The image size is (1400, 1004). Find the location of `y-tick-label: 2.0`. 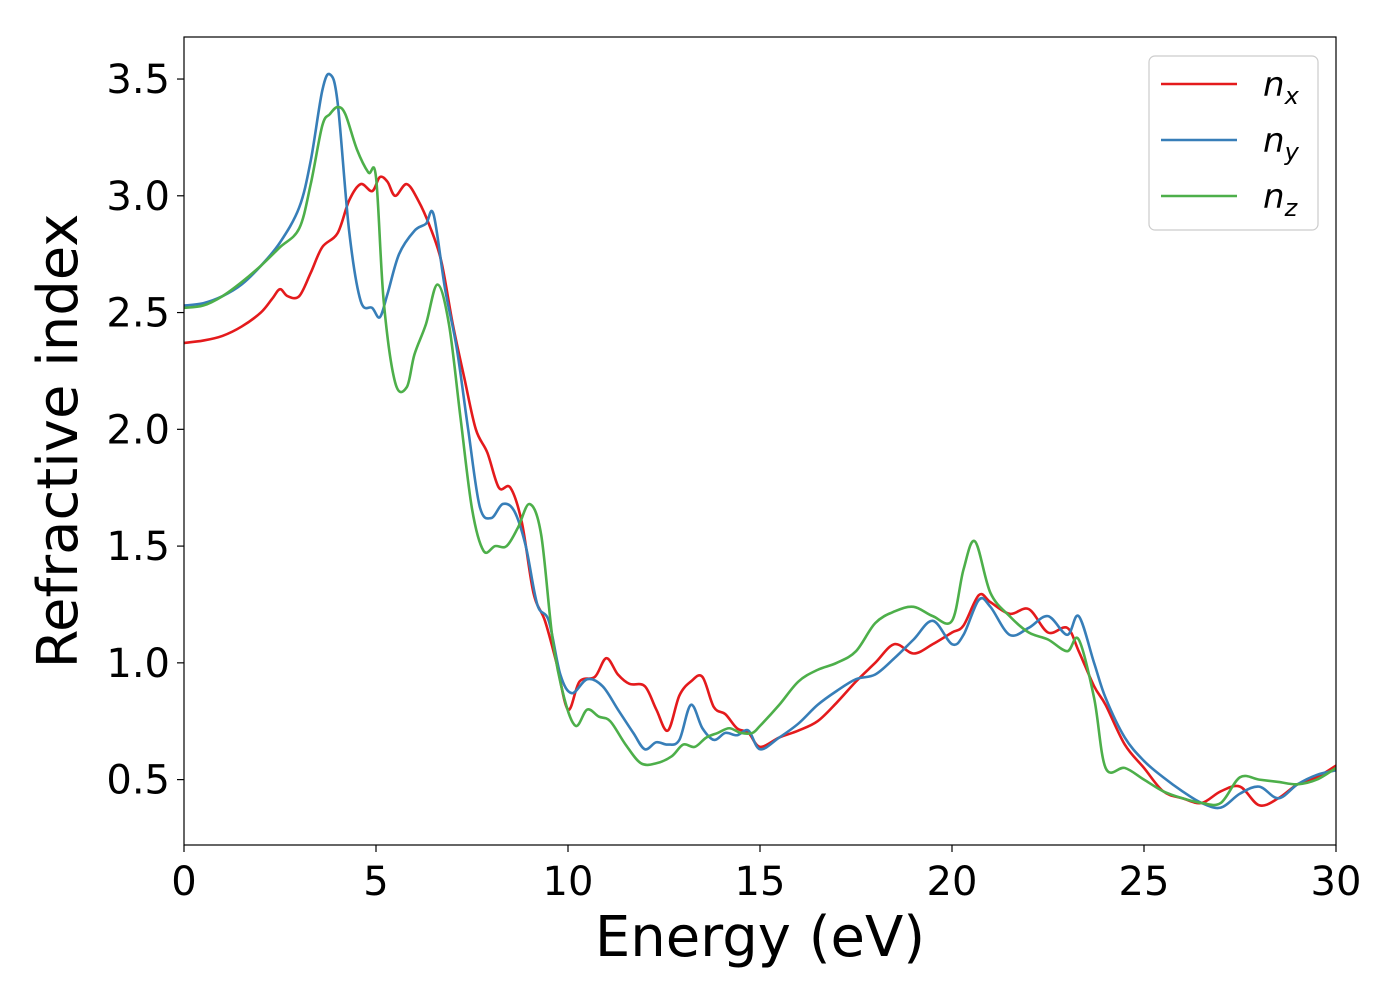

y-tick-label: 2.0 is located at coordinates (138, 430).